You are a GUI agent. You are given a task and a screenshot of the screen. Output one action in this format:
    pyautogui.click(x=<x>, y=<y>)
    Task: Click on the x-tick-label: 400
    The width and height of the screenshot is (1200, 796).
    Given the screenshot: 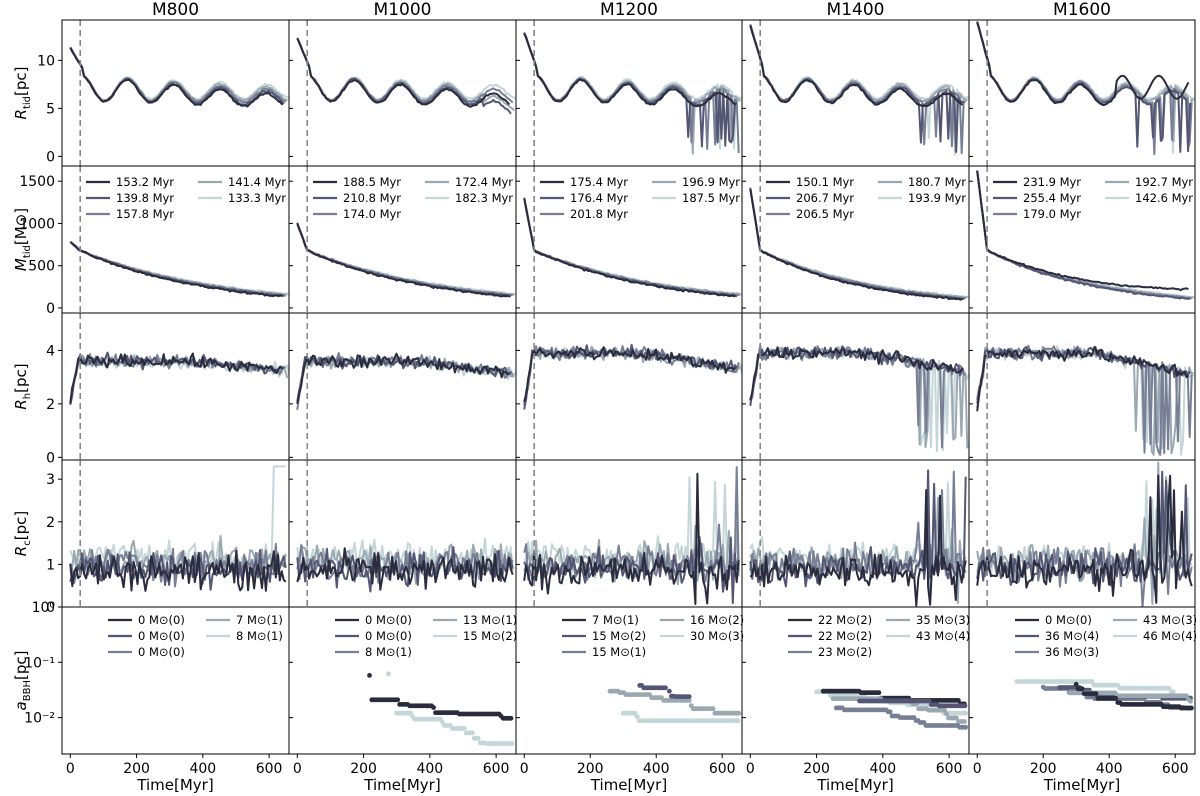 What is the action you would take?
    pyautogui.click(x=429, y=769)
    